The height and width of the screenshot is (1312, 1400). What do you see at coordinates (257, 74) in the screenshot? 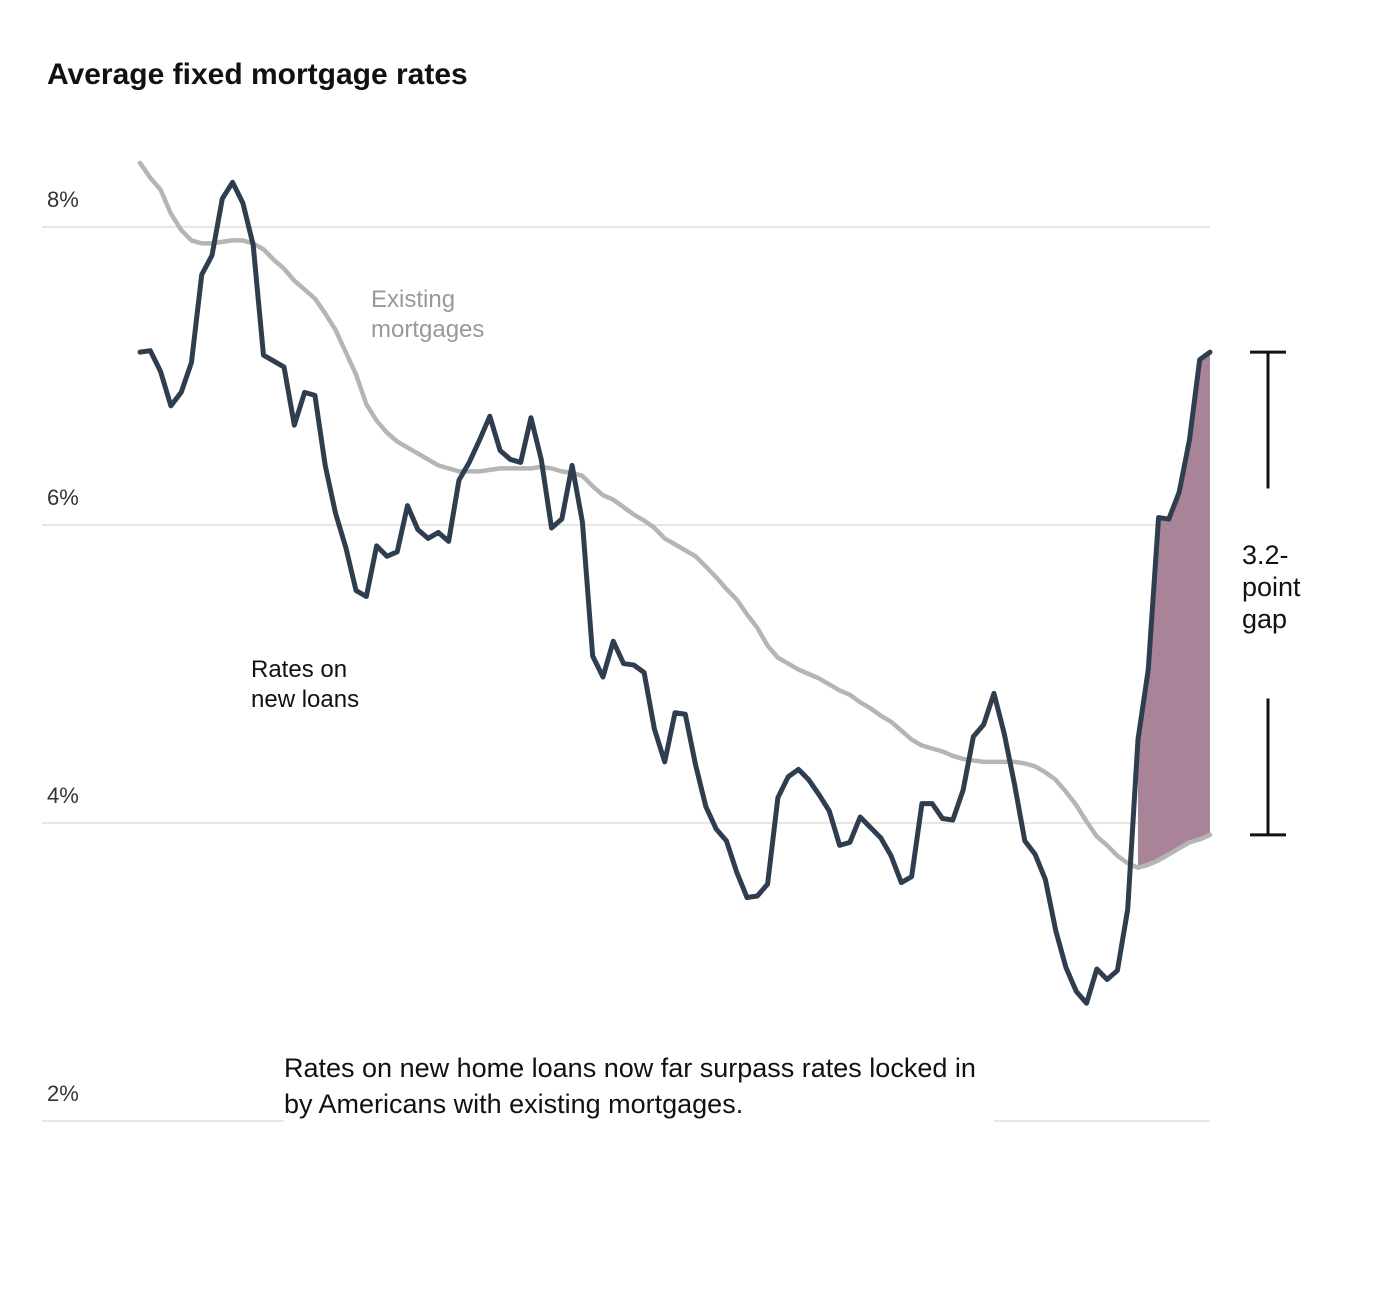
I see `chart-title: Average fixed mortgage rates` at bounding box center [257, 74].